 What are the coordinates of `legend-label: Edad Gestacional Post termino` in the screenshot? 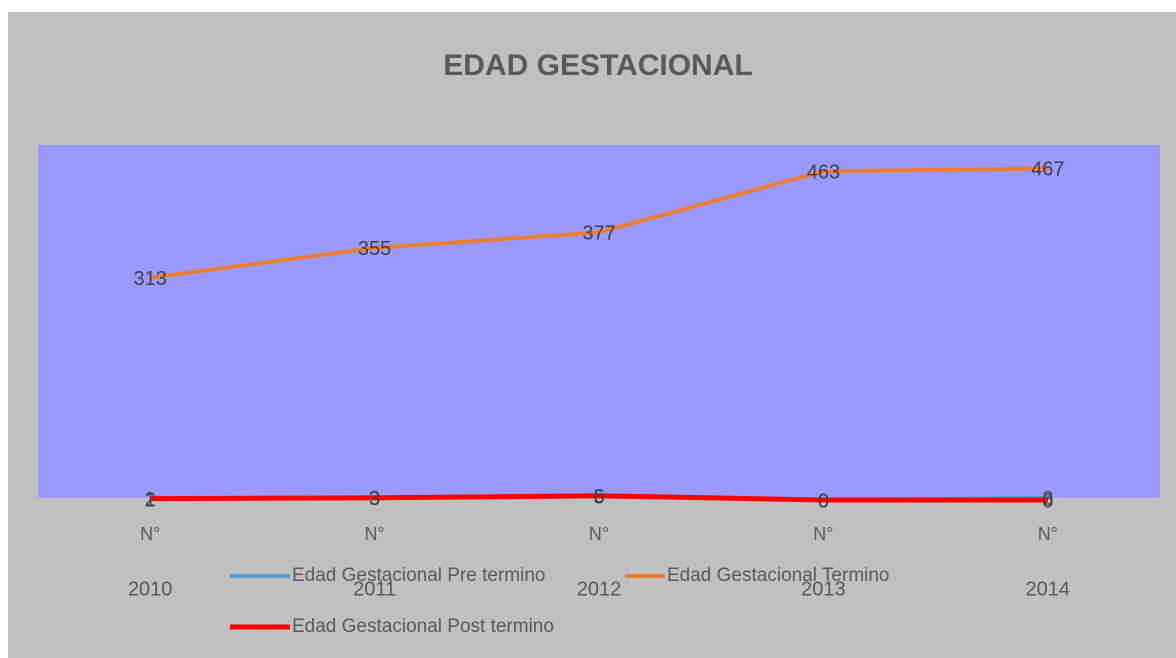 It's located at (423, 626).